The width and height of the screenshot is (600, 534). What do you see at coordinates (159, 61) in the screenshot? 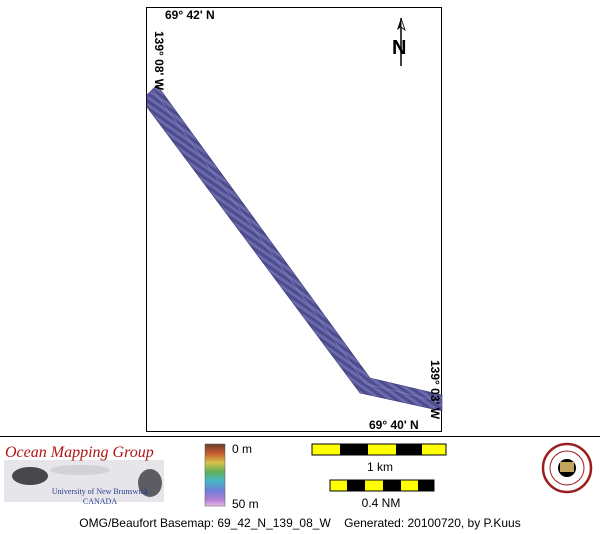
I see `longitude-left-label: 139° 08' W` at bounding box center [159, 61].